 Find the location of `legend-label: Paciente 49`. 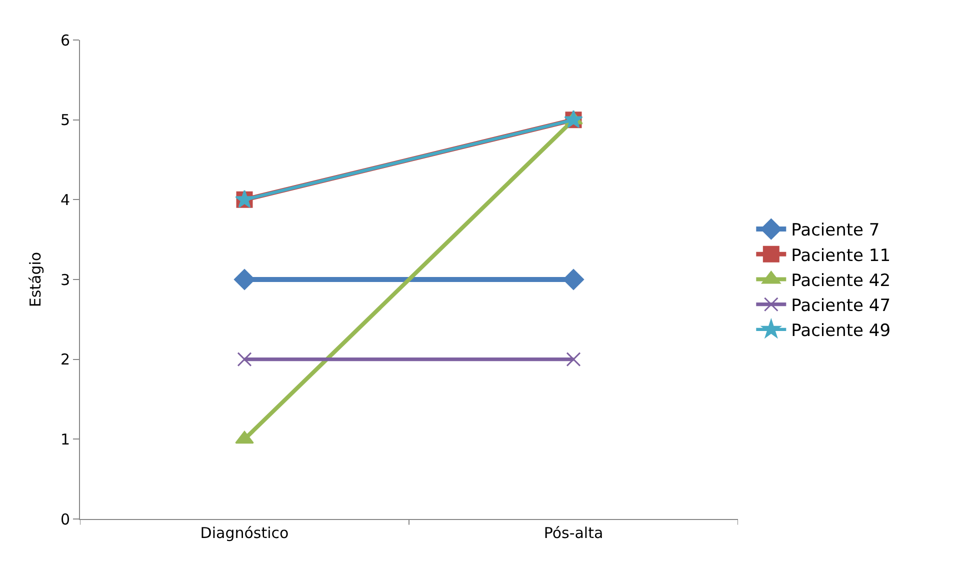

legend-label: Paciente 49 is located at coordinates (841, 331).